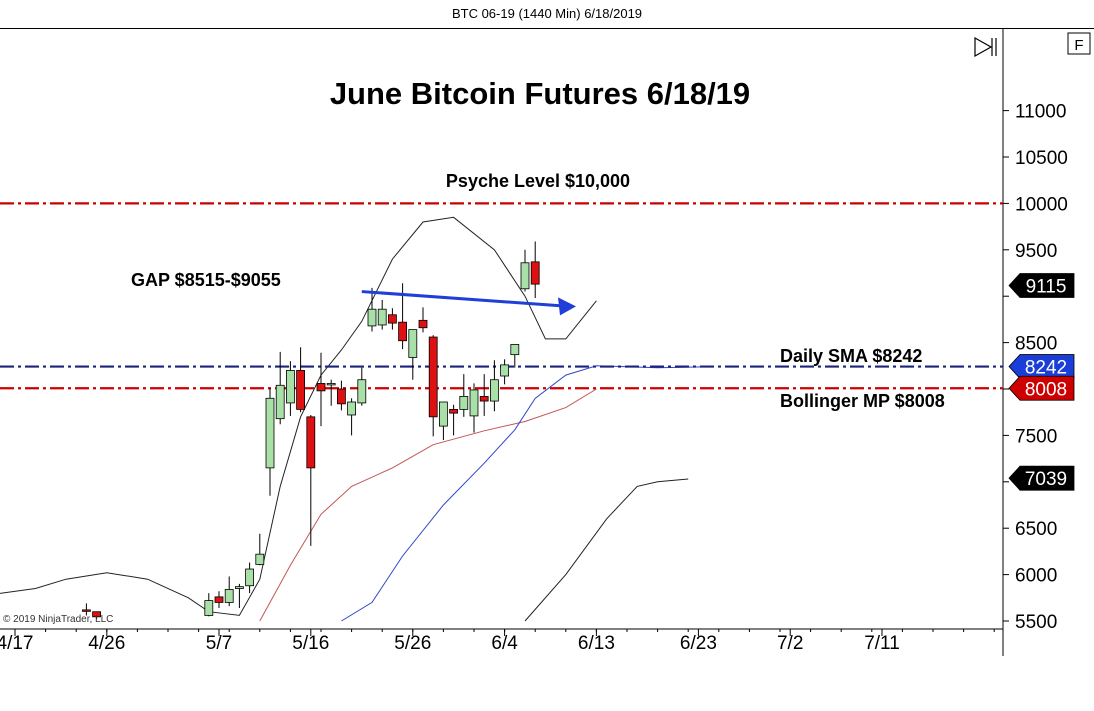 This screenshot has height=711, width=1094. Describe the element at coordinates (58, 619) in the screenshot. I see `copyright-text: © 2019 NinjaTrader, LLC` at that location.